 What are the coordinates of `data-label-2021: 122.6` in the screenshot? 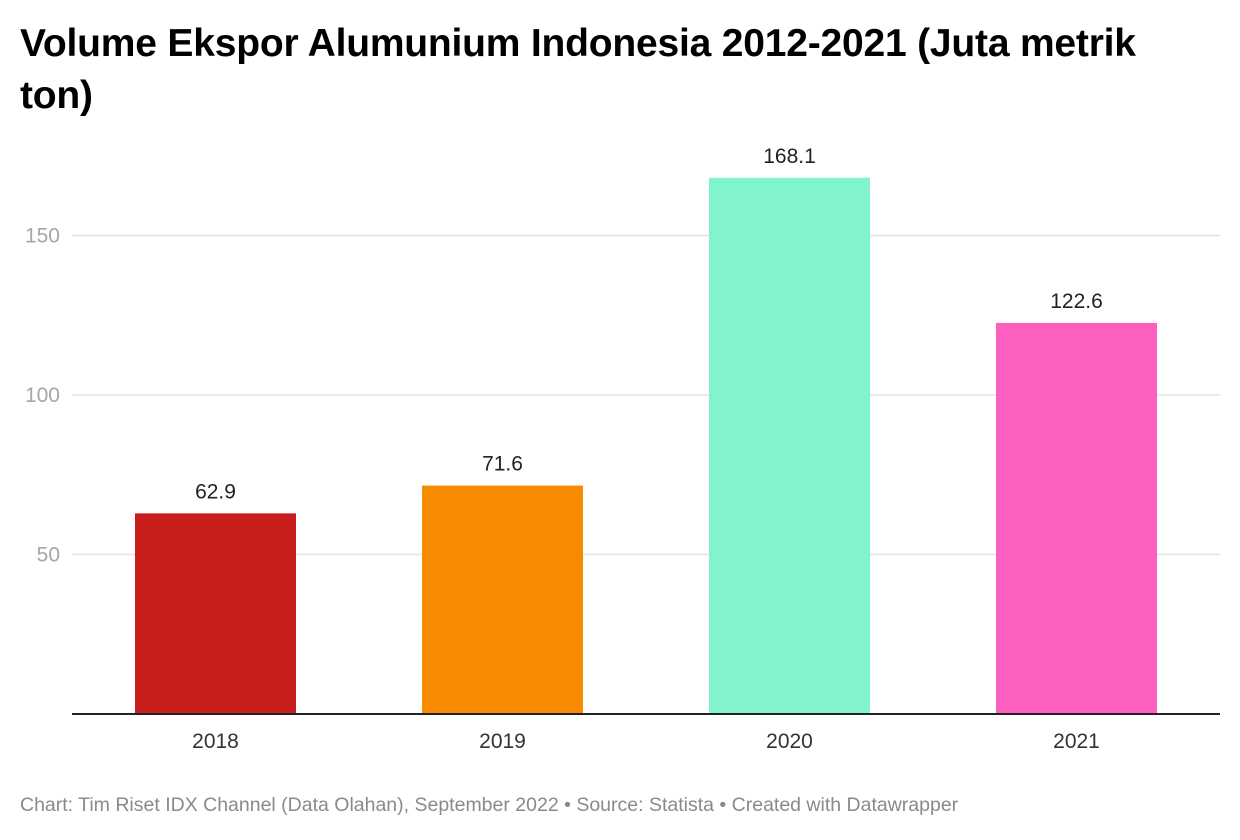 It's located at (1076, 301).